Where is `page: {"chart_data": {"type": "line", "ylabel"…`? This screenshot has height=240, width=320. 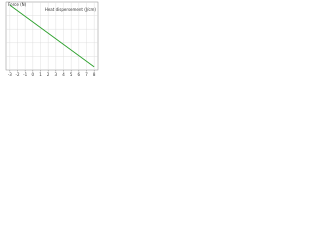 page: {"chart_data": {"type": "line", "ylabel"… is located at coordinates (50, 40).